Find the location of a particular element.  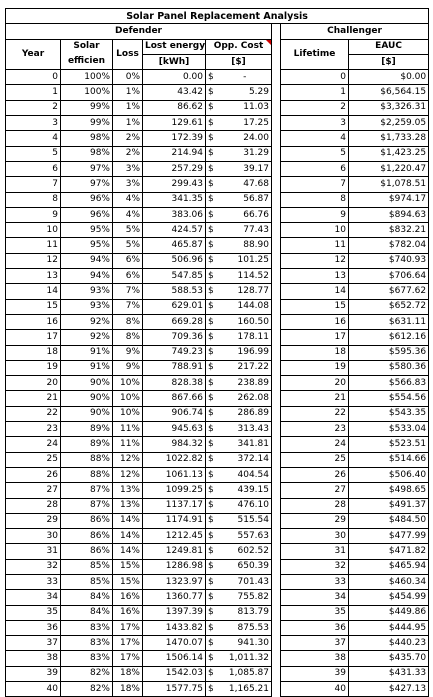

efficiency-cell: 97% is located at coordinates (86, 184).